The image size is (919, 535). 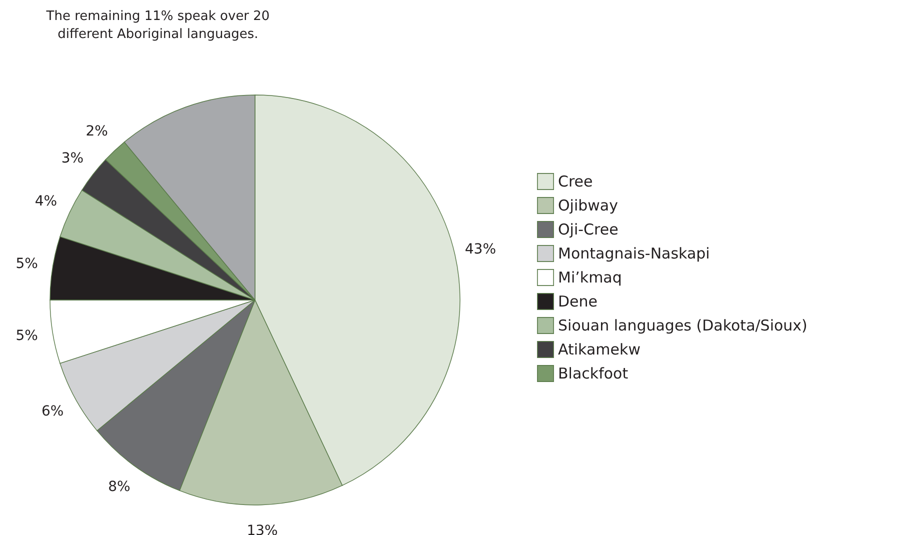 What do you see at coordinates (480, 250) in the screenshot?
I see `data-label: 43%` at bounding box center [480, 250].